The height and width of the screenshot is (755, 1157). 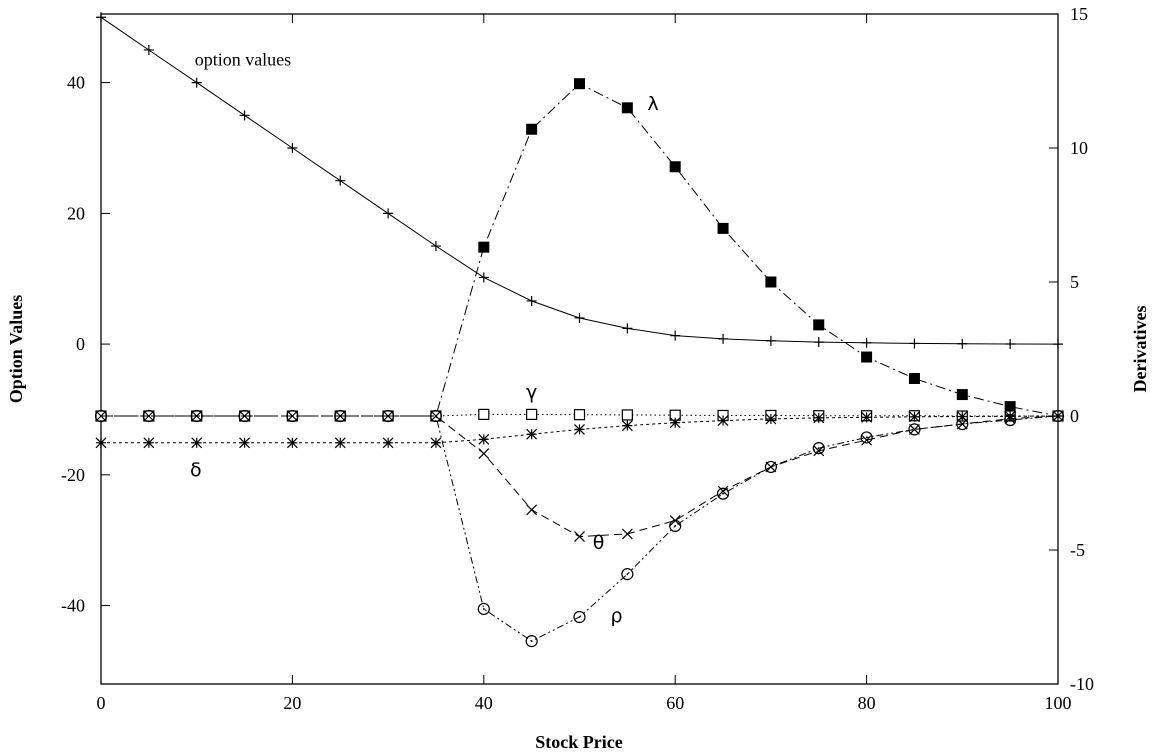 What do you see at coordinates (675, 703) in the screenshot?
I see `x-tick-label: 60` at bounding box center [675, 703].